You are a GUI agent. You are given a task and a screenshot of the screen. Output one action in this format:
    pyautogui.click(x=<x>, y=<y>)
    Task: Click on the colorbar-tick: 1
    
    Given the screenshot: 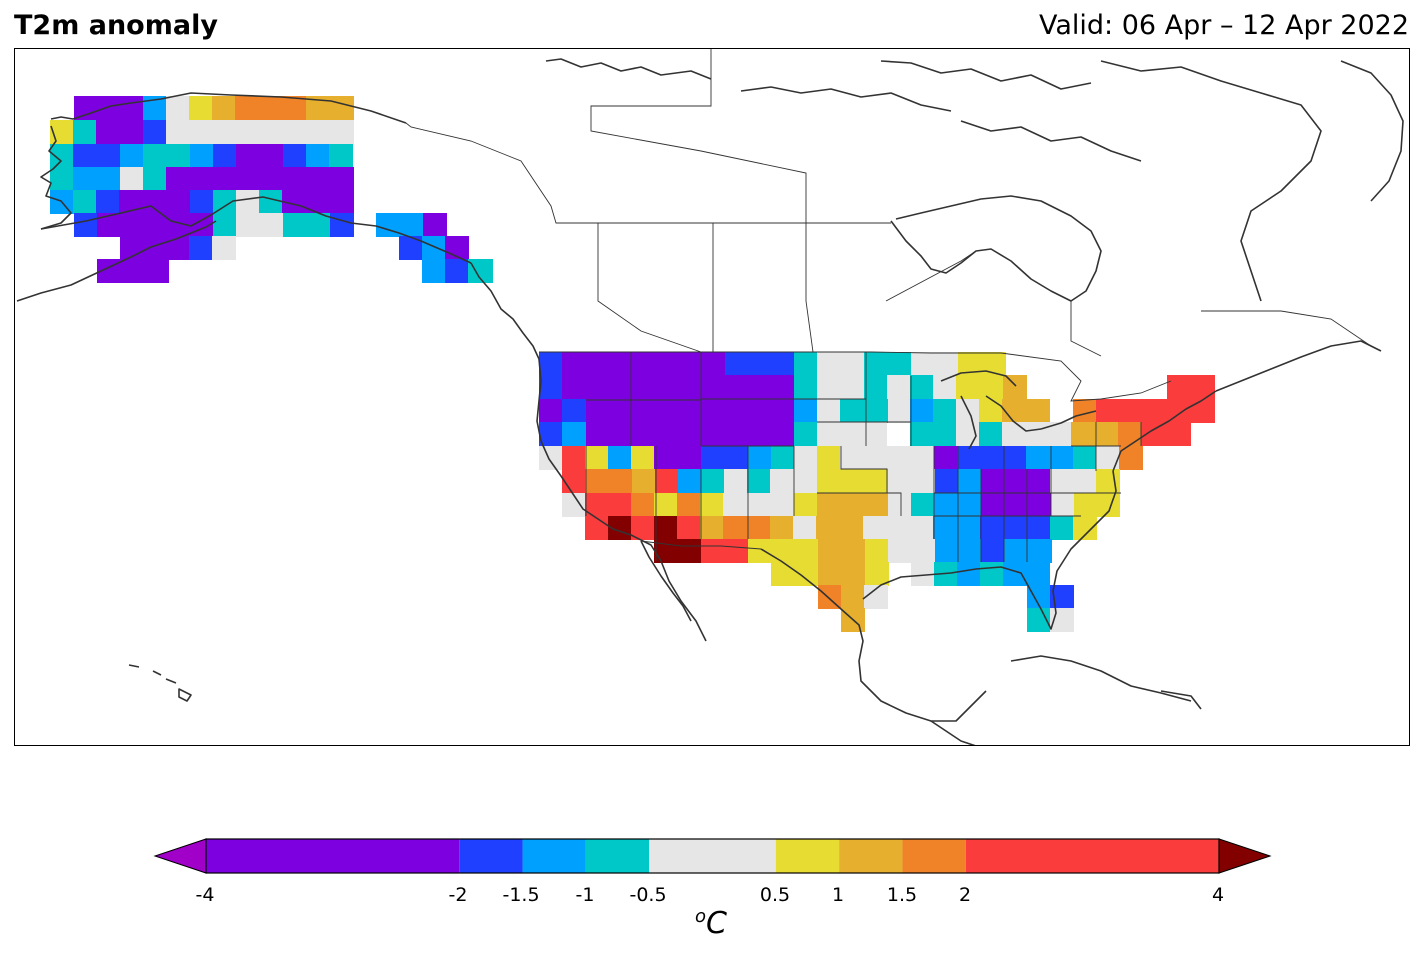 What is the action you would take?
    pyautogui.click(x=838, y=895)
    